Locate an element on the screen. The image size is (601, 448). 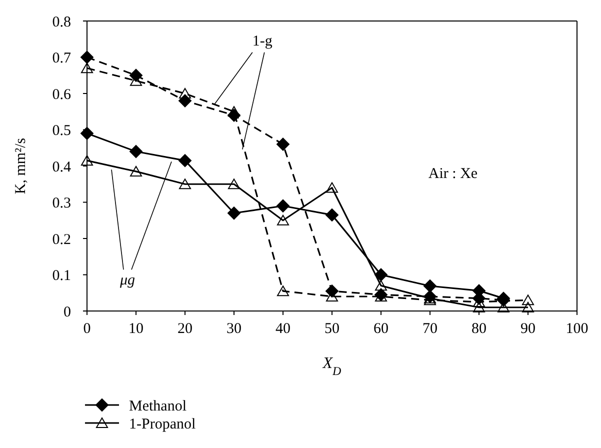
annotation: Air : Xe is located at coordinates (453, 174).